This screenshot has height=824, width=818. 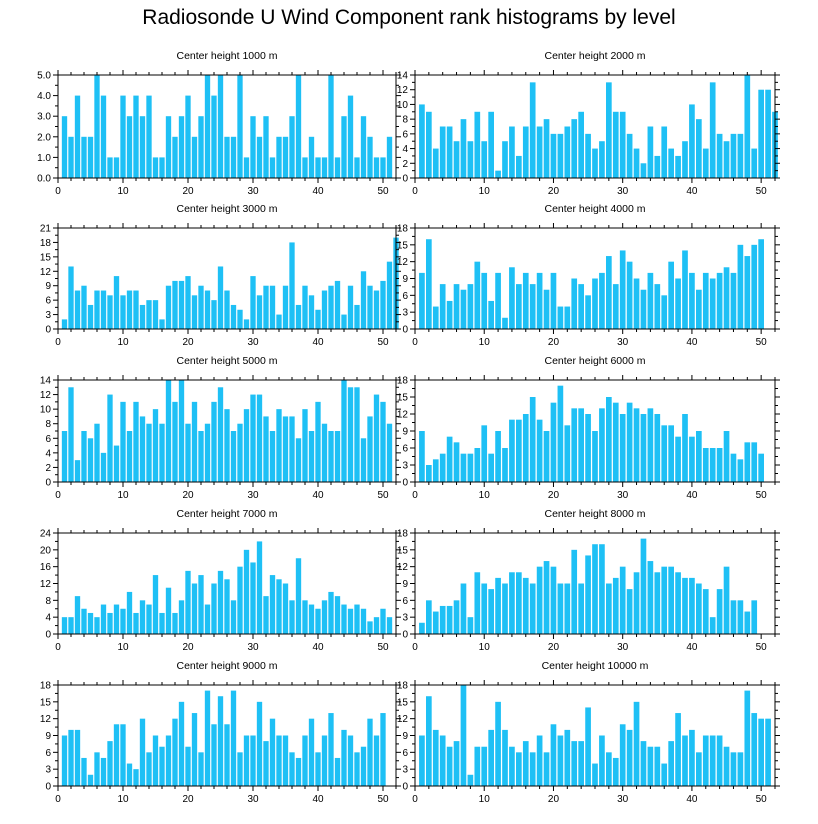 I want to click on panel-title: Center height 10000 m, so click(x=595, y=666).